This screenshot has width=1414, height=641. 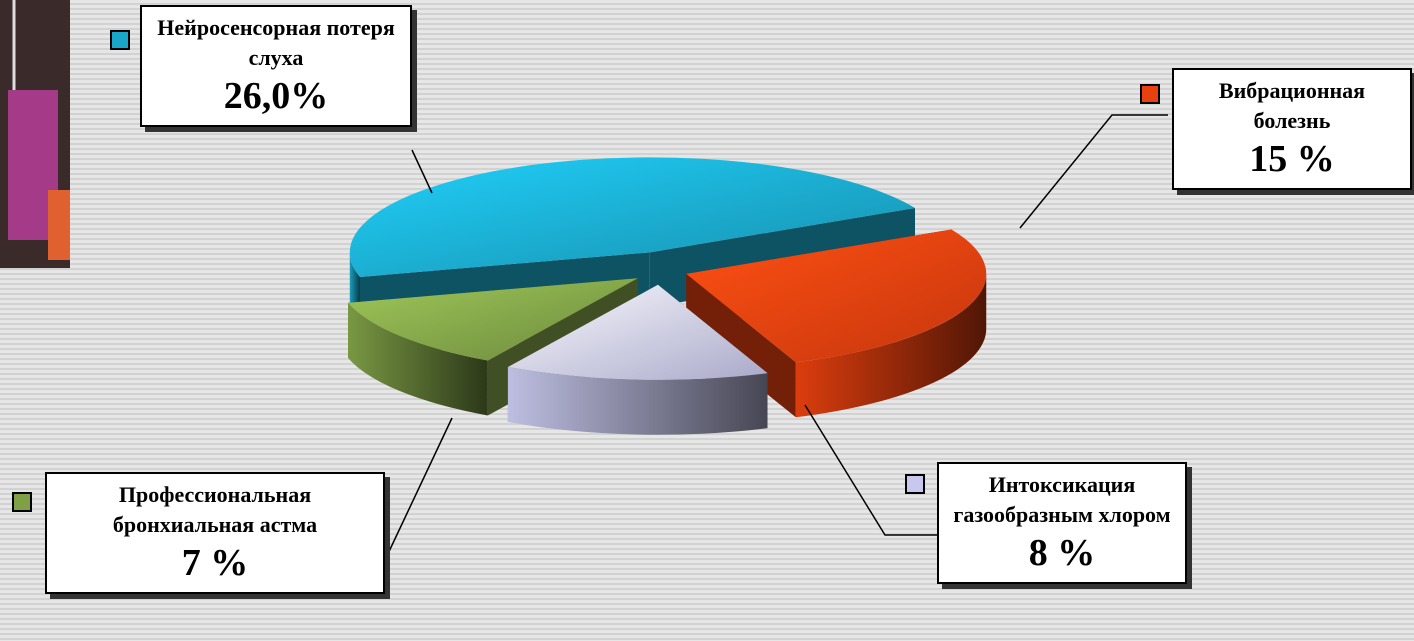 What do you see at coordinates (1292, 105) in the screenshot?
I see `category-label: Вибрационная болезнь` at bounding box center [1292, 105].